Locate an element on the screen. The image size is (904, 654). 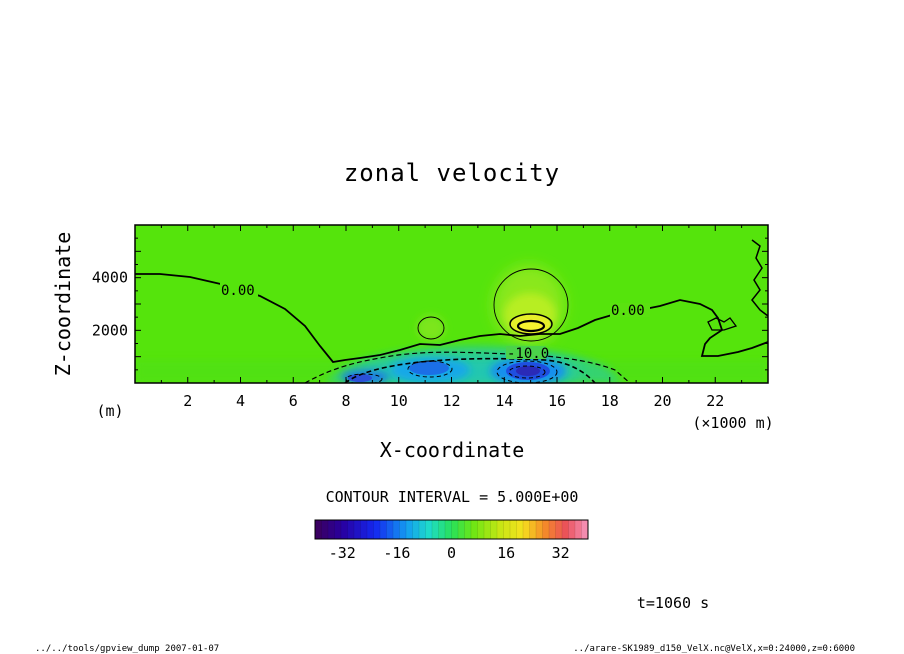
contour-neg5 is located at coordinates (467, 367).